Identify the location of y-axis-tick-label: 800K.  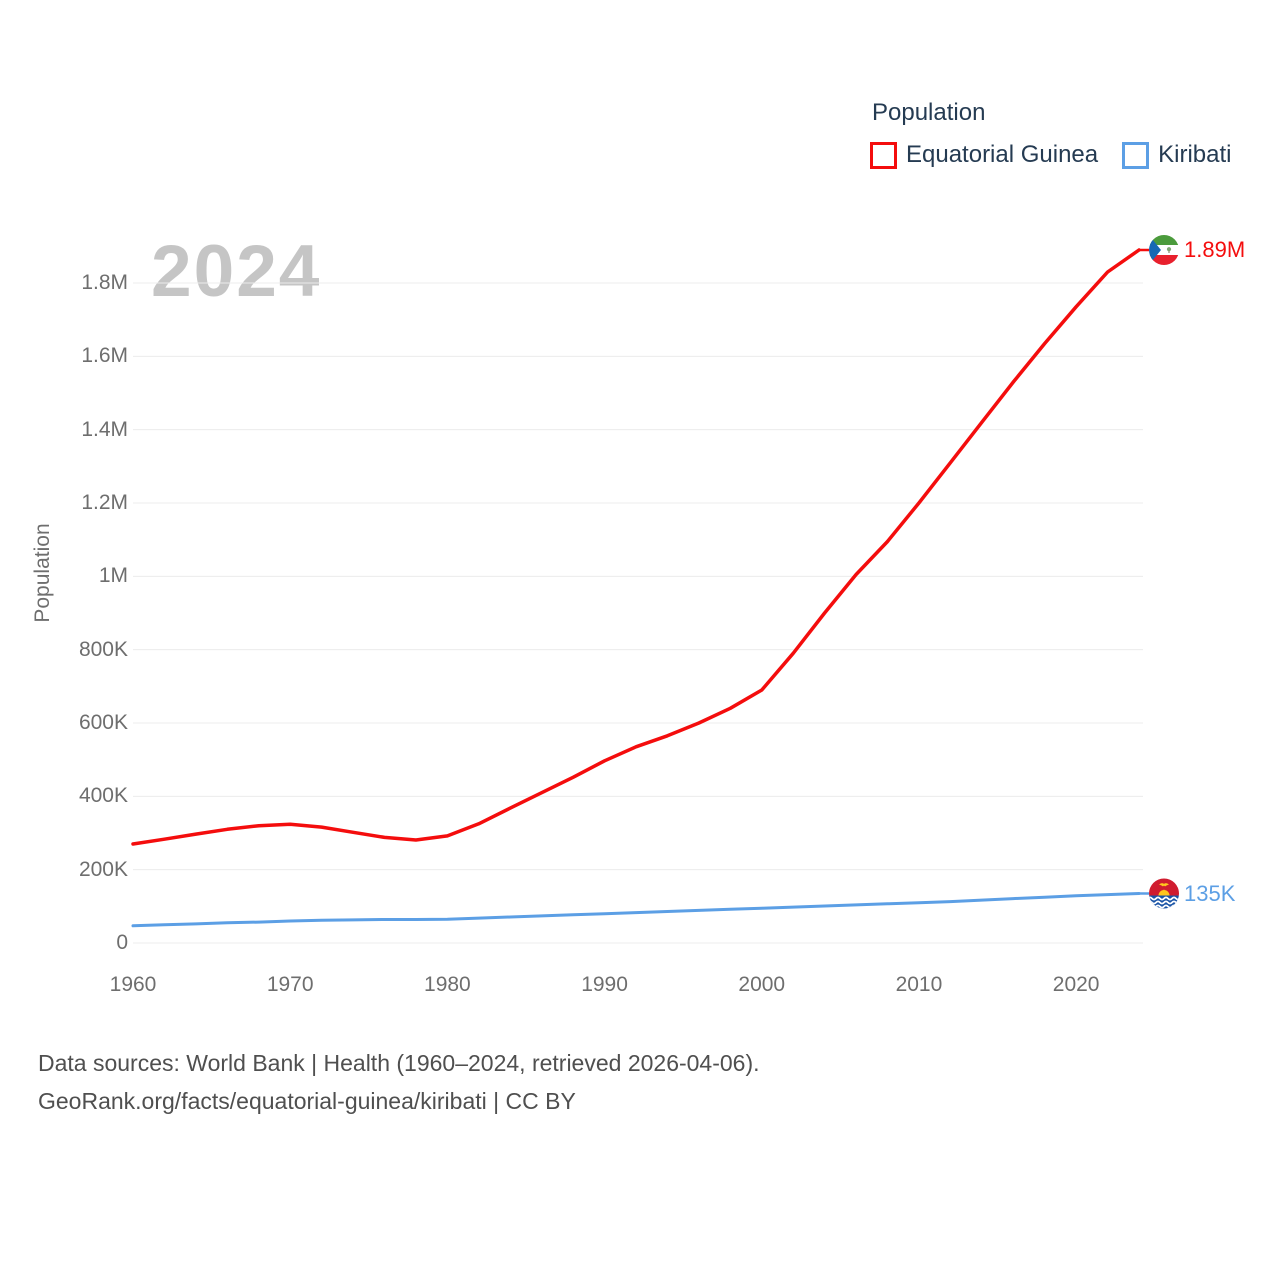
(103, 649).